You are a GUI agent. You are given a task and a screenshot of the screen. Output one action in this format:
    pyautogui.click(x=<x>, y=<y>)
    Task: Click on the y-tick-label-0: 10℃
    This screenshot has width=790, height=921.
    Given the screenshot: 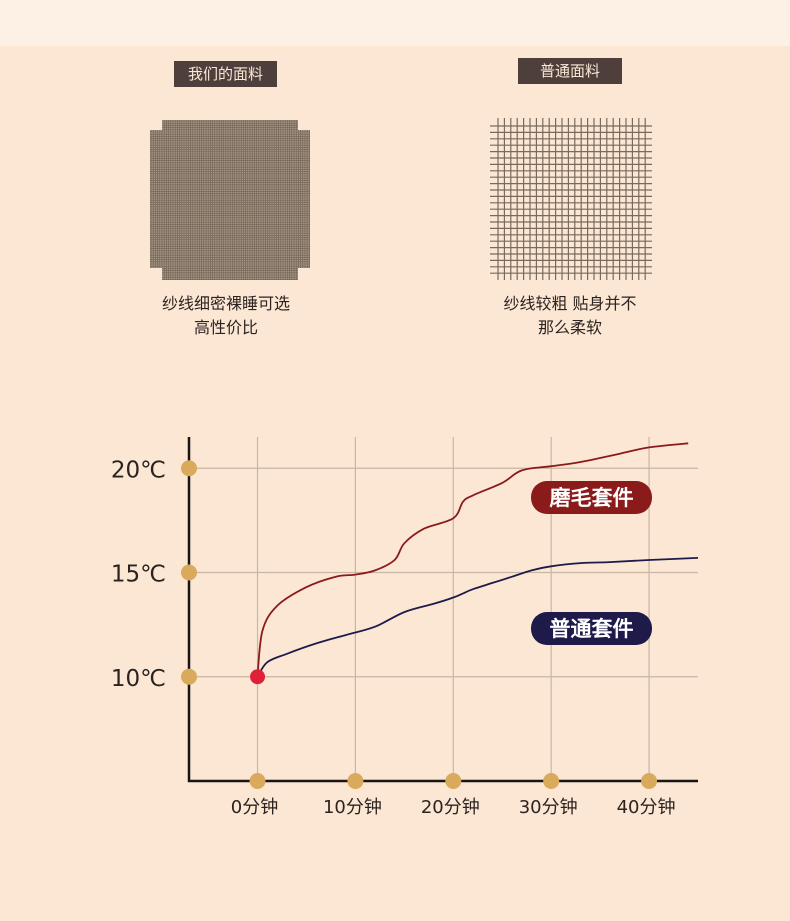 What is the action you would take?
    pyautogui.click(x=138, y=679)
    